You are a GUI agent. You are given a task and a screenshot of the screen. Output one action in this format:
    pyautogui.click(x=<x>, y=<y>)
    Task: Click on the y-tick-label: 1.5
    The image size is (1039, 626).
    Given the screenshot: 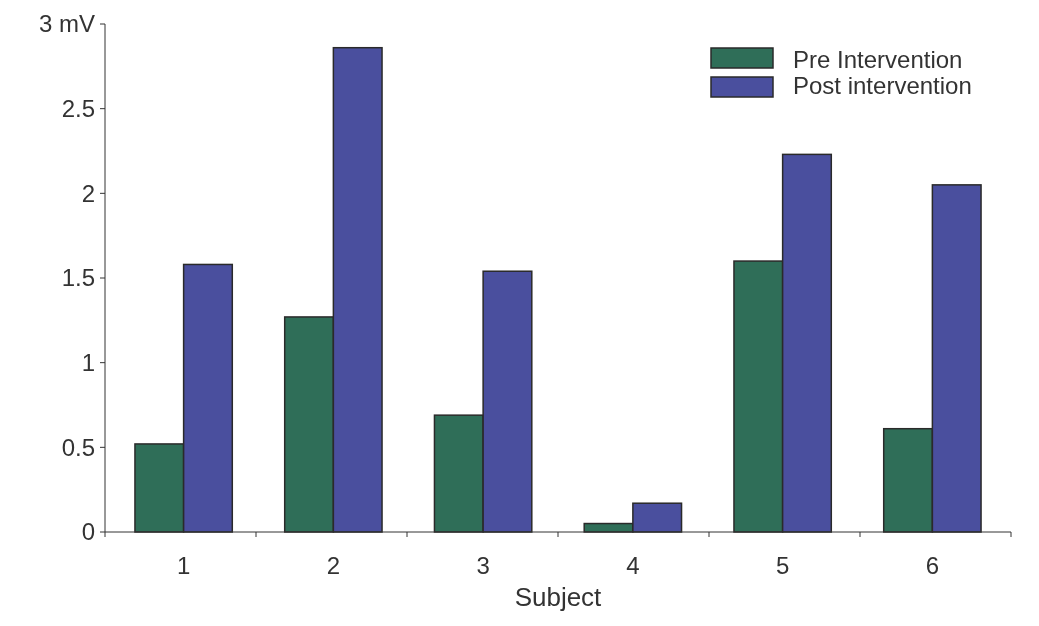 What is the action you would take?
    pyautogui.click(x=78, y=278)
    